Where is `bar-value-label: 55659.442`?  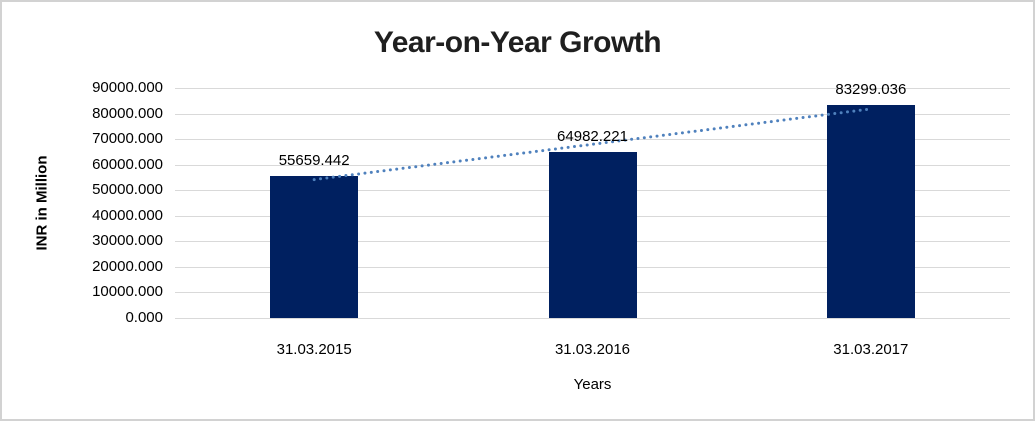 bar-value-label: 55659.442 is located at coordinates (314, 160).